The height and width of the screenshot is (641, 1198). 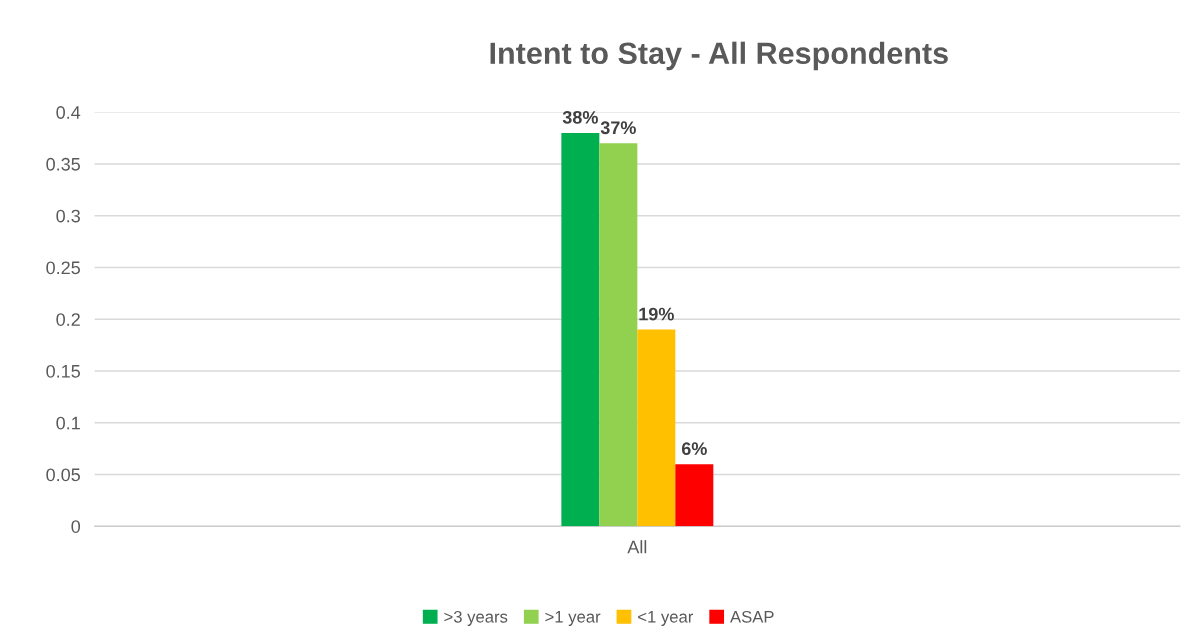 I want to click on y-tick-label: 0, so click(x=76, y=526).